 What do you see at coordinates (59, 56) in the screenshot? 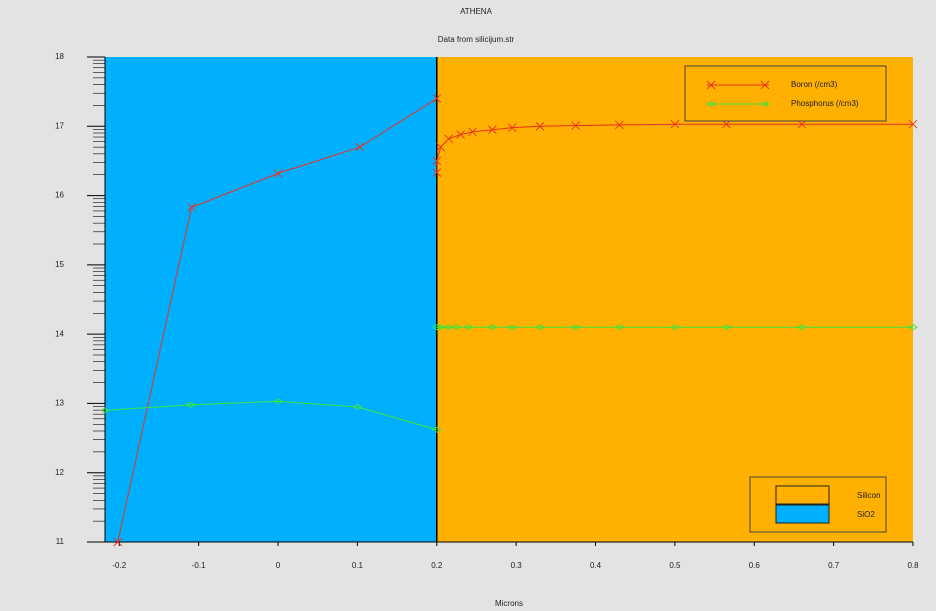
I see `y-tick-label: 18` at bounding box center [59, 56].